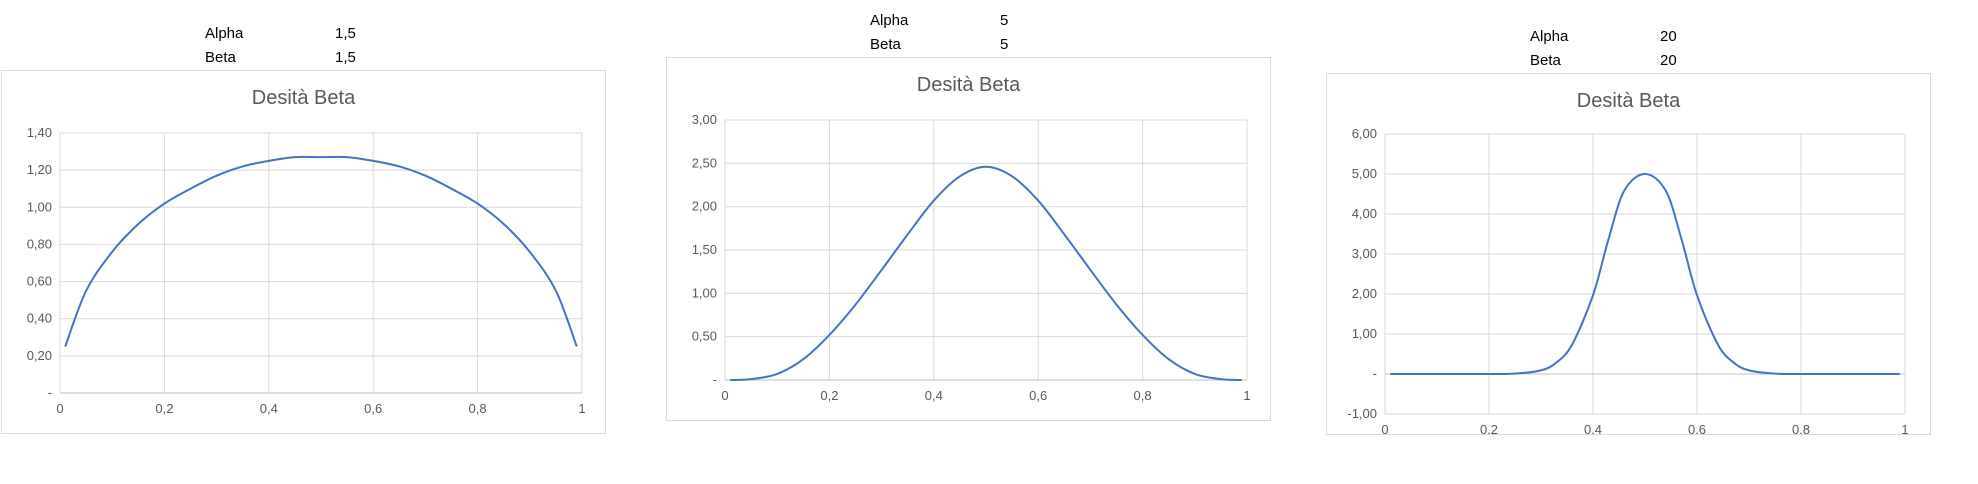  I want to click on y-tick-label: 5,00, so click(1364, 173).